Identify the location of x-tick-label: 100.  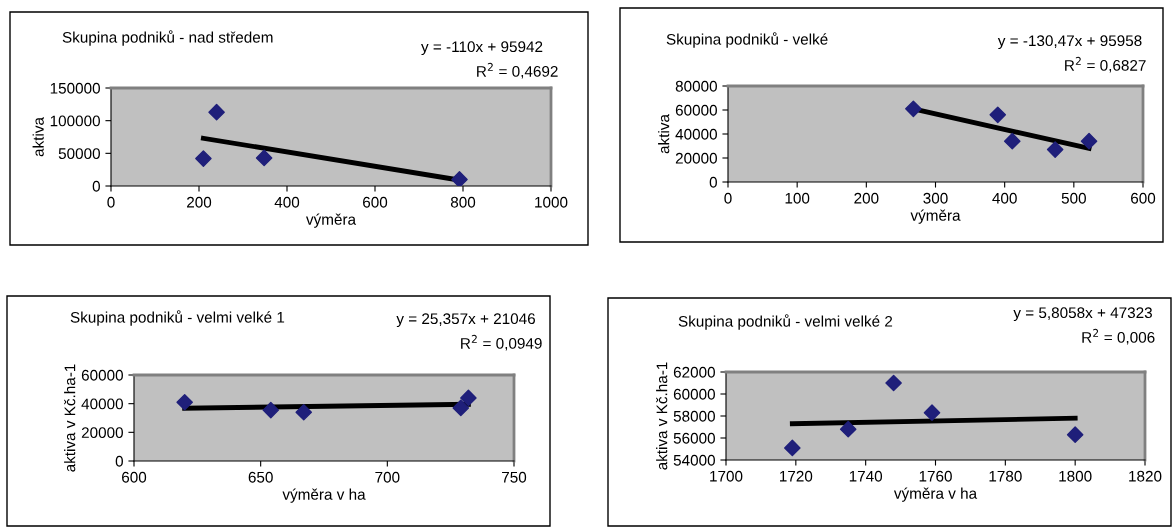
(797, 198).